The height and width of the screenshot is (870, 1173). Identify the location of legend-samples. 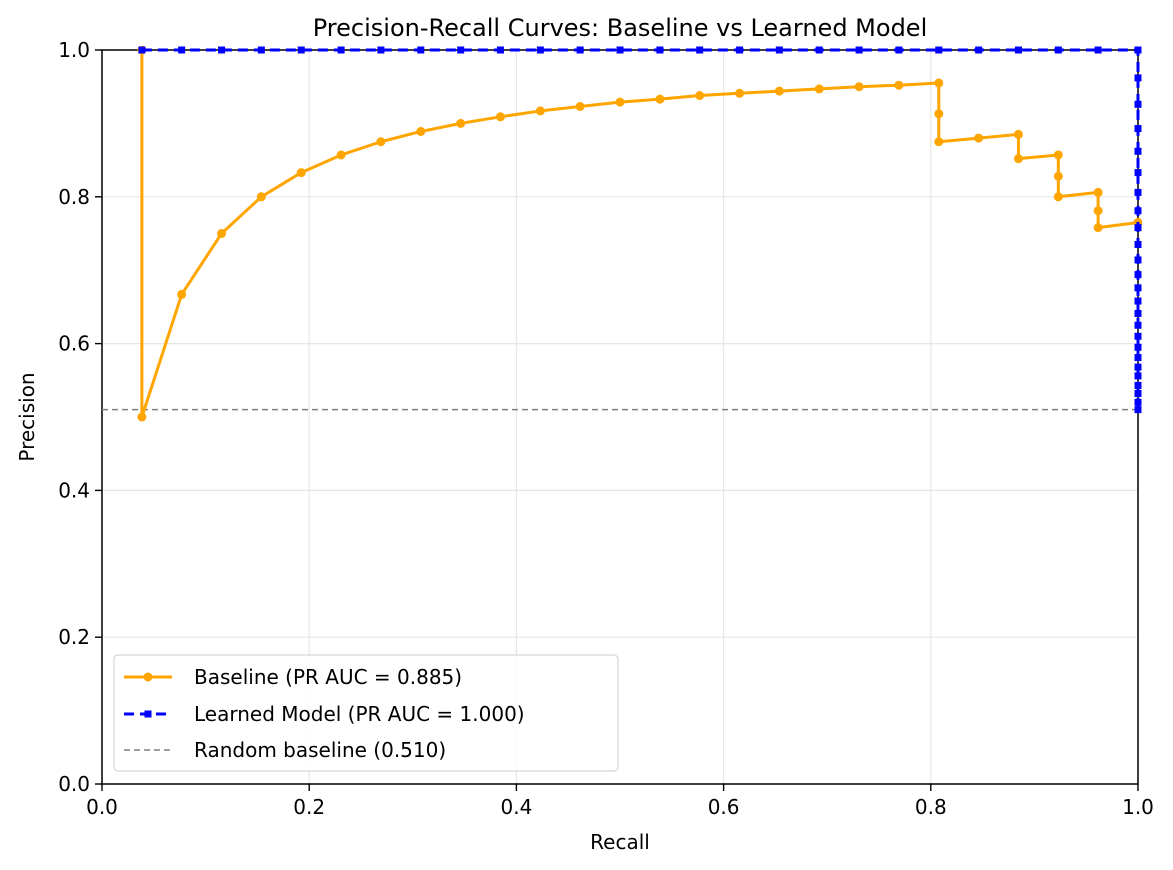
(148, 711).